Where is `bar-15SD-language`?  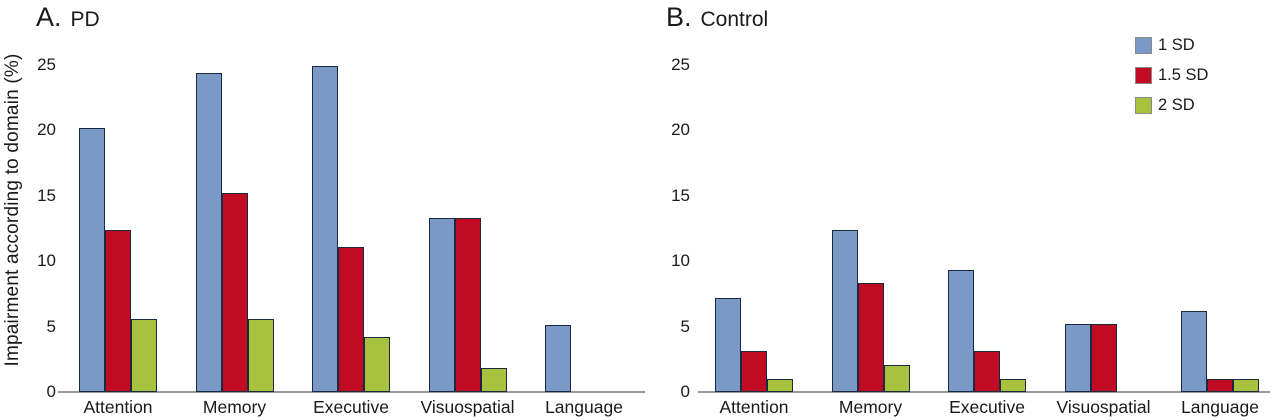 bar-15SD-language is located at coordinates (1220, 385).